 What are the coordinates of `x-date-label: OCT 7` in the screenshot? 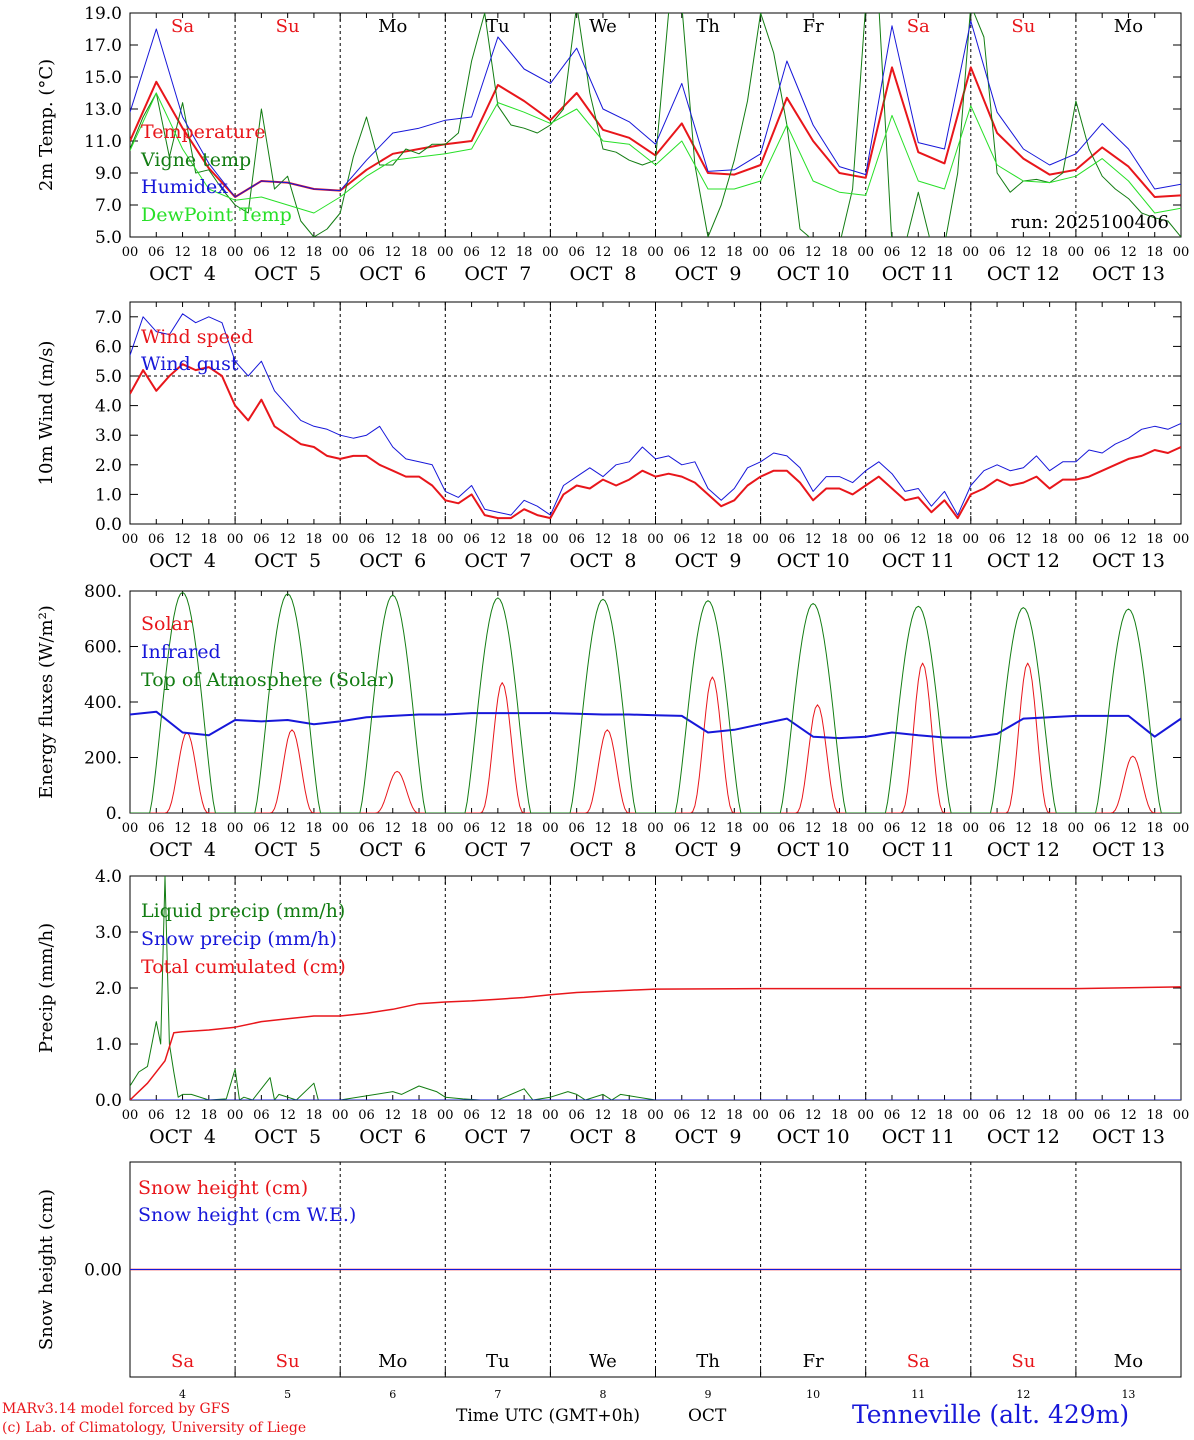 It's located at (497, 274).